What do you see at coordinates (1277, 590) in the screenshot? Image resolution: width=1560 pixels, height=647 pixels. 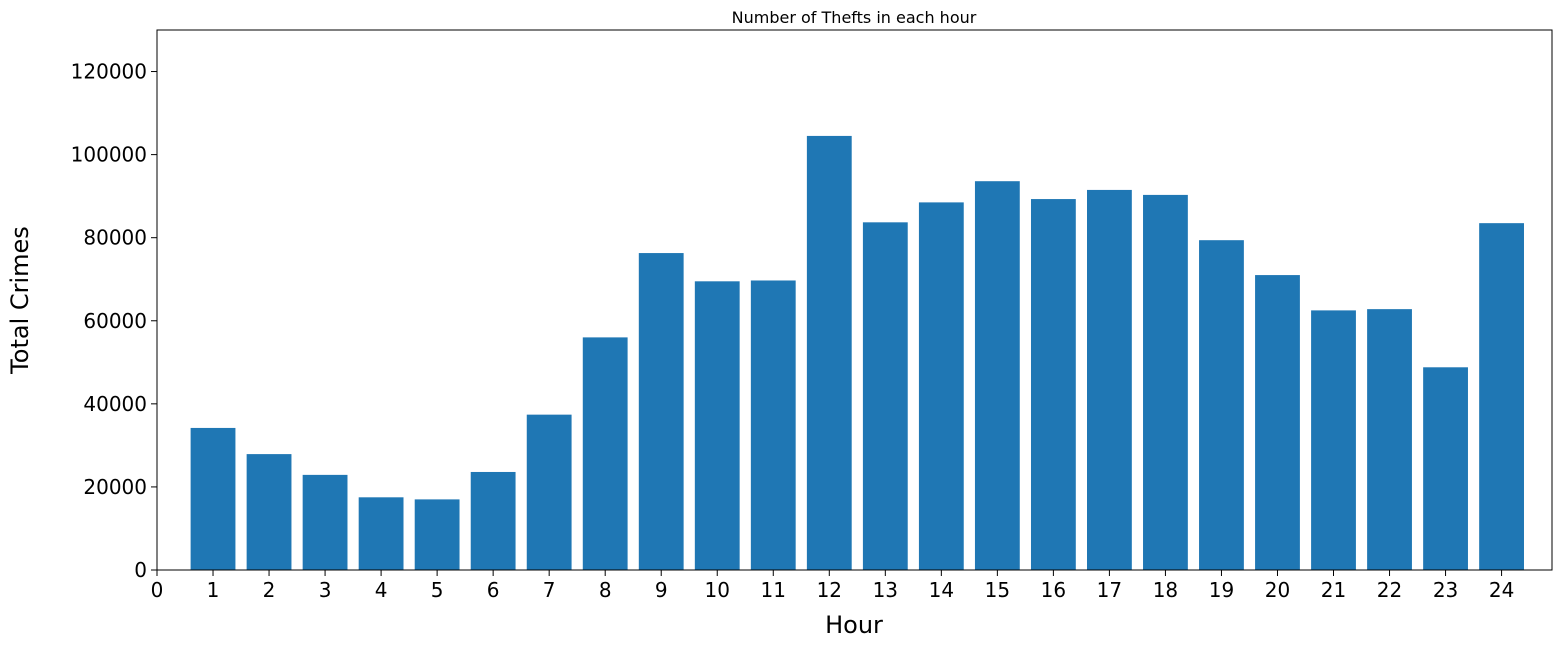 I see `x-tick-label: 20` at bounding box center [1277, 590].